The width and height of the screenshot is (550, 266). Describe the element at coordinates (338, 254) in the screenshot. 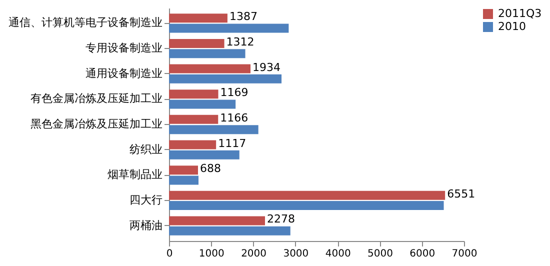

I see `x-tick-label: 4000` at that location.